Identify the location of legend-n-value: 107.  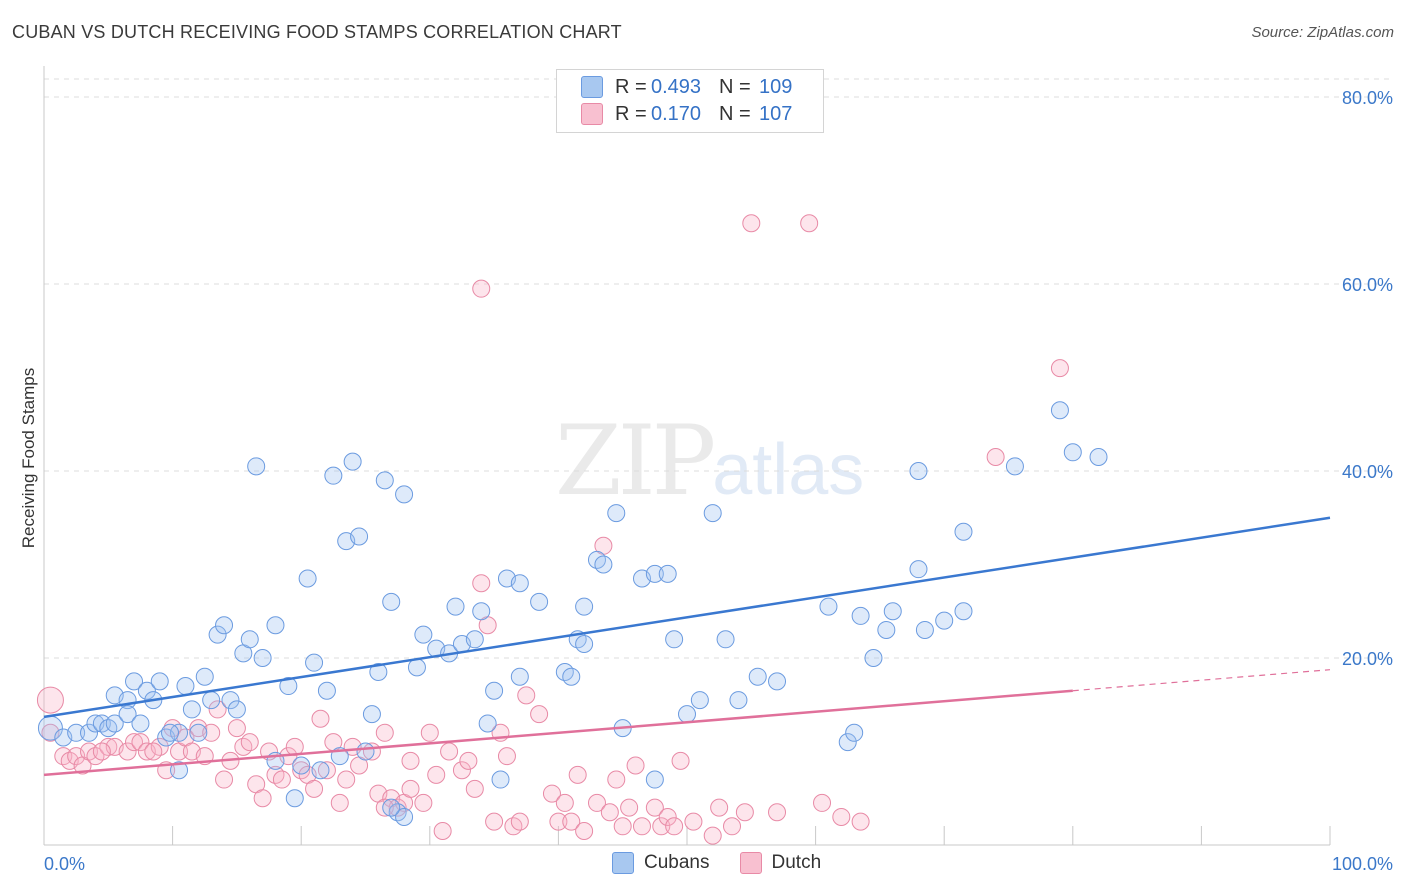
(776, 113).